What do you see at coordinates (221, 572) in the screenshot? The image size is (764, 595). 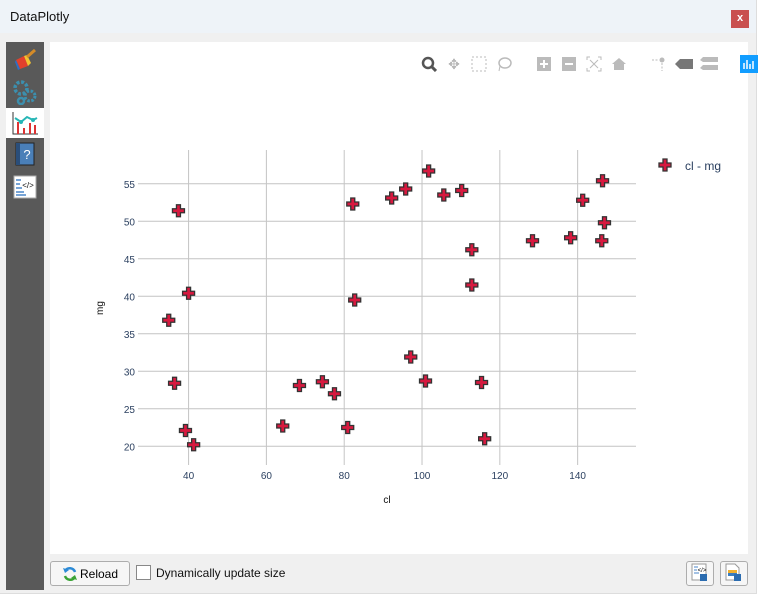 I see `dynamic-size-label: Dynamically update size` at bounding box center [221, 572].